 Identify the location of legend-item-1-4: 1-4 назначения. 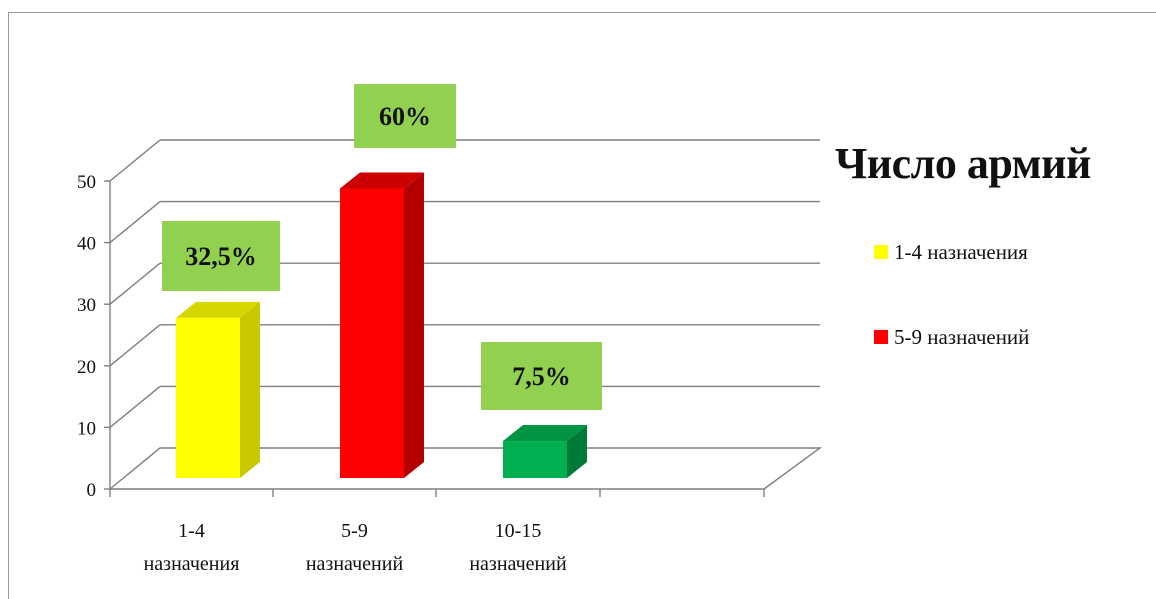
(951, 252).